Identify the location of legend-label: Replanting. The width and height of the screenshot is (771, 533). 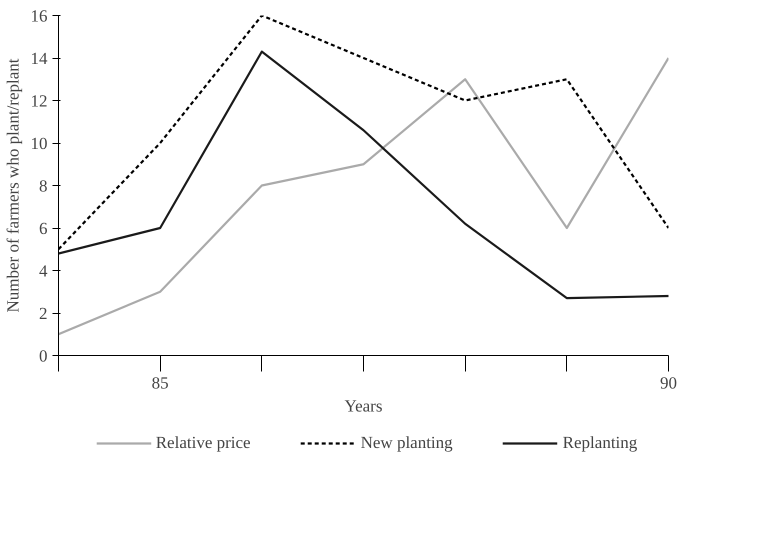
(600, 443).